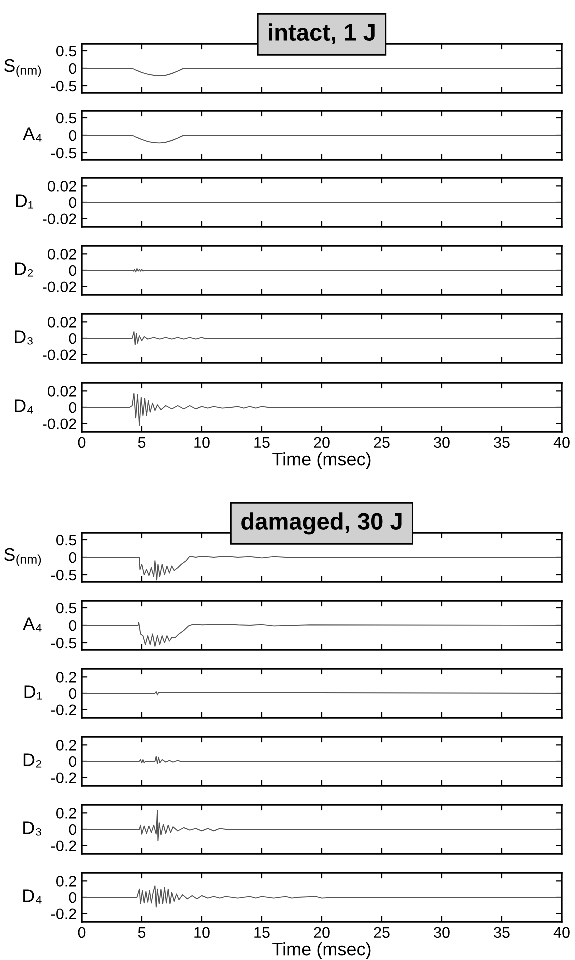 This screenshot has height=960, width=575. I want to click on chart-title: damaged, 30 J, so click(322, 523).